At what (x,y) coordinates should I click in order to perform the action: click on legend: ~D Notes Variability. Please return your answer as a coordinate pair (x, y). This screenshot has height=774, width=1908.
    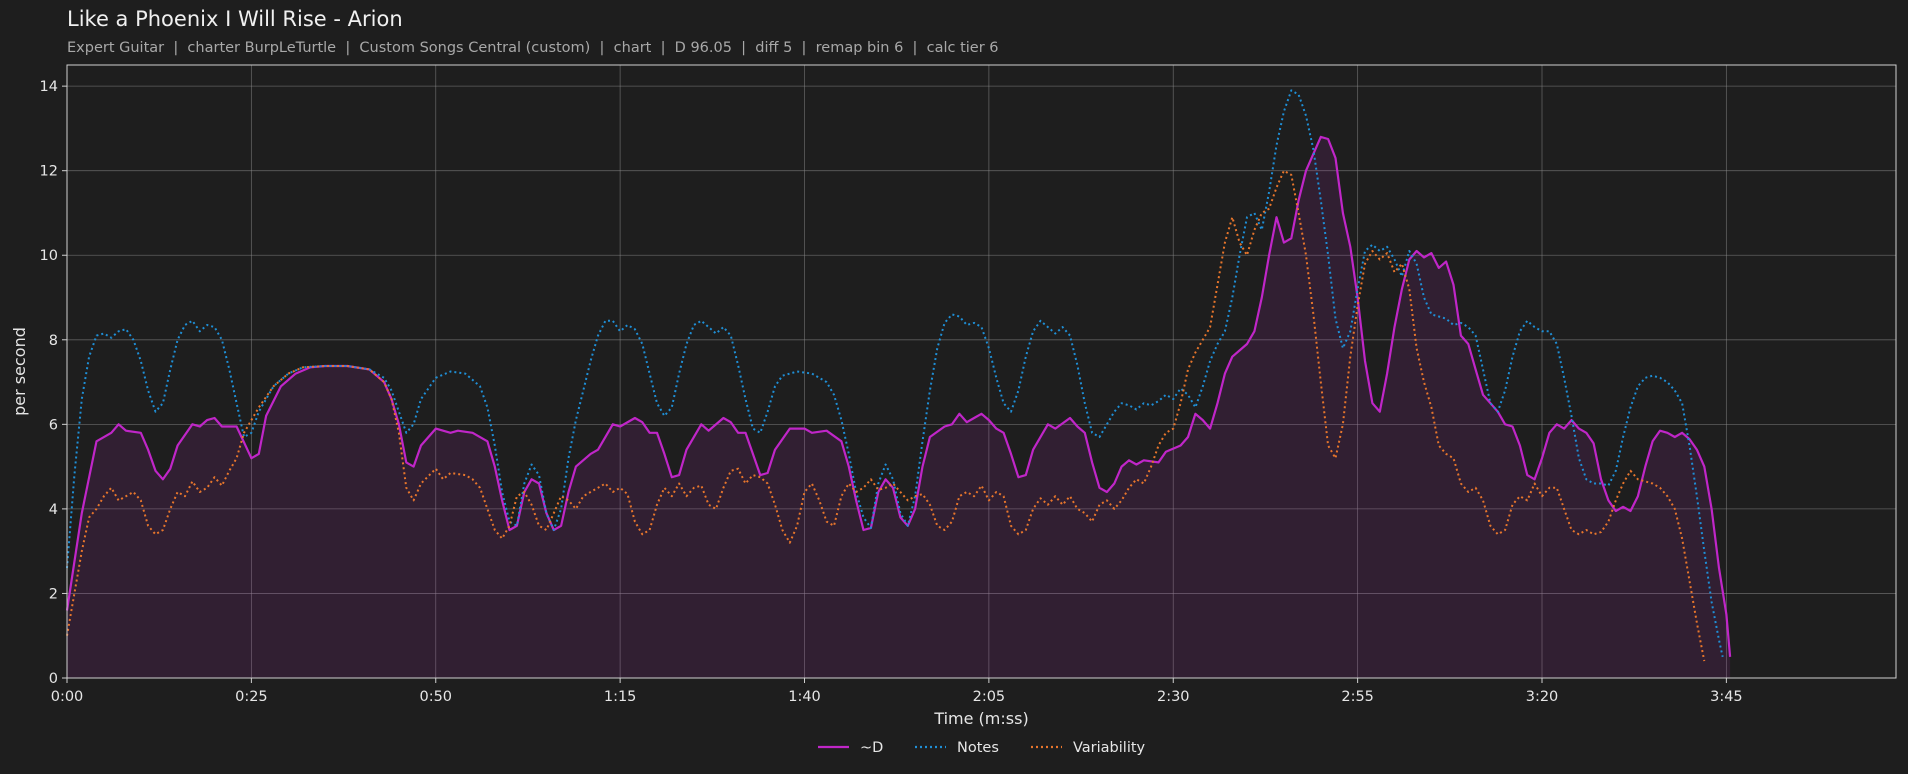
    Looking at the image, I should click on (982, 748).